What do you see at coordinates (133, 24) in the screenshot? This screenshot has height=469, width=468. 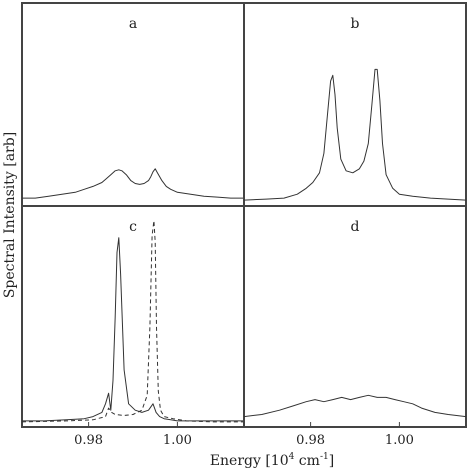 I see `panel-label: a` at bounding box center [133, 24].